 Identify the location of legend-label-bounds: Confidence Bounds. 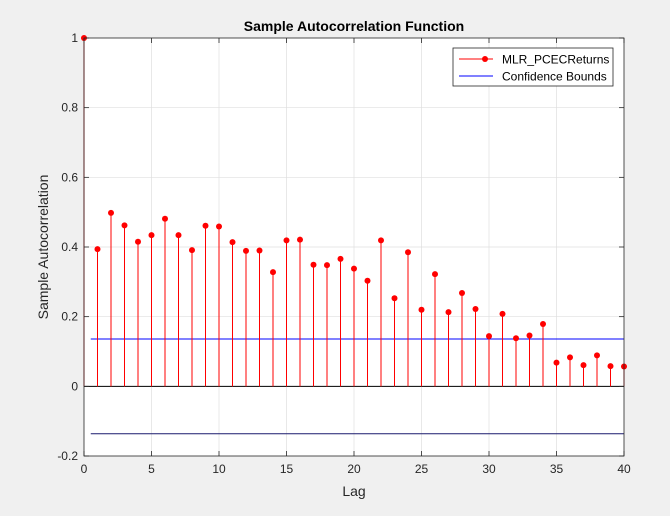
(554, 77).